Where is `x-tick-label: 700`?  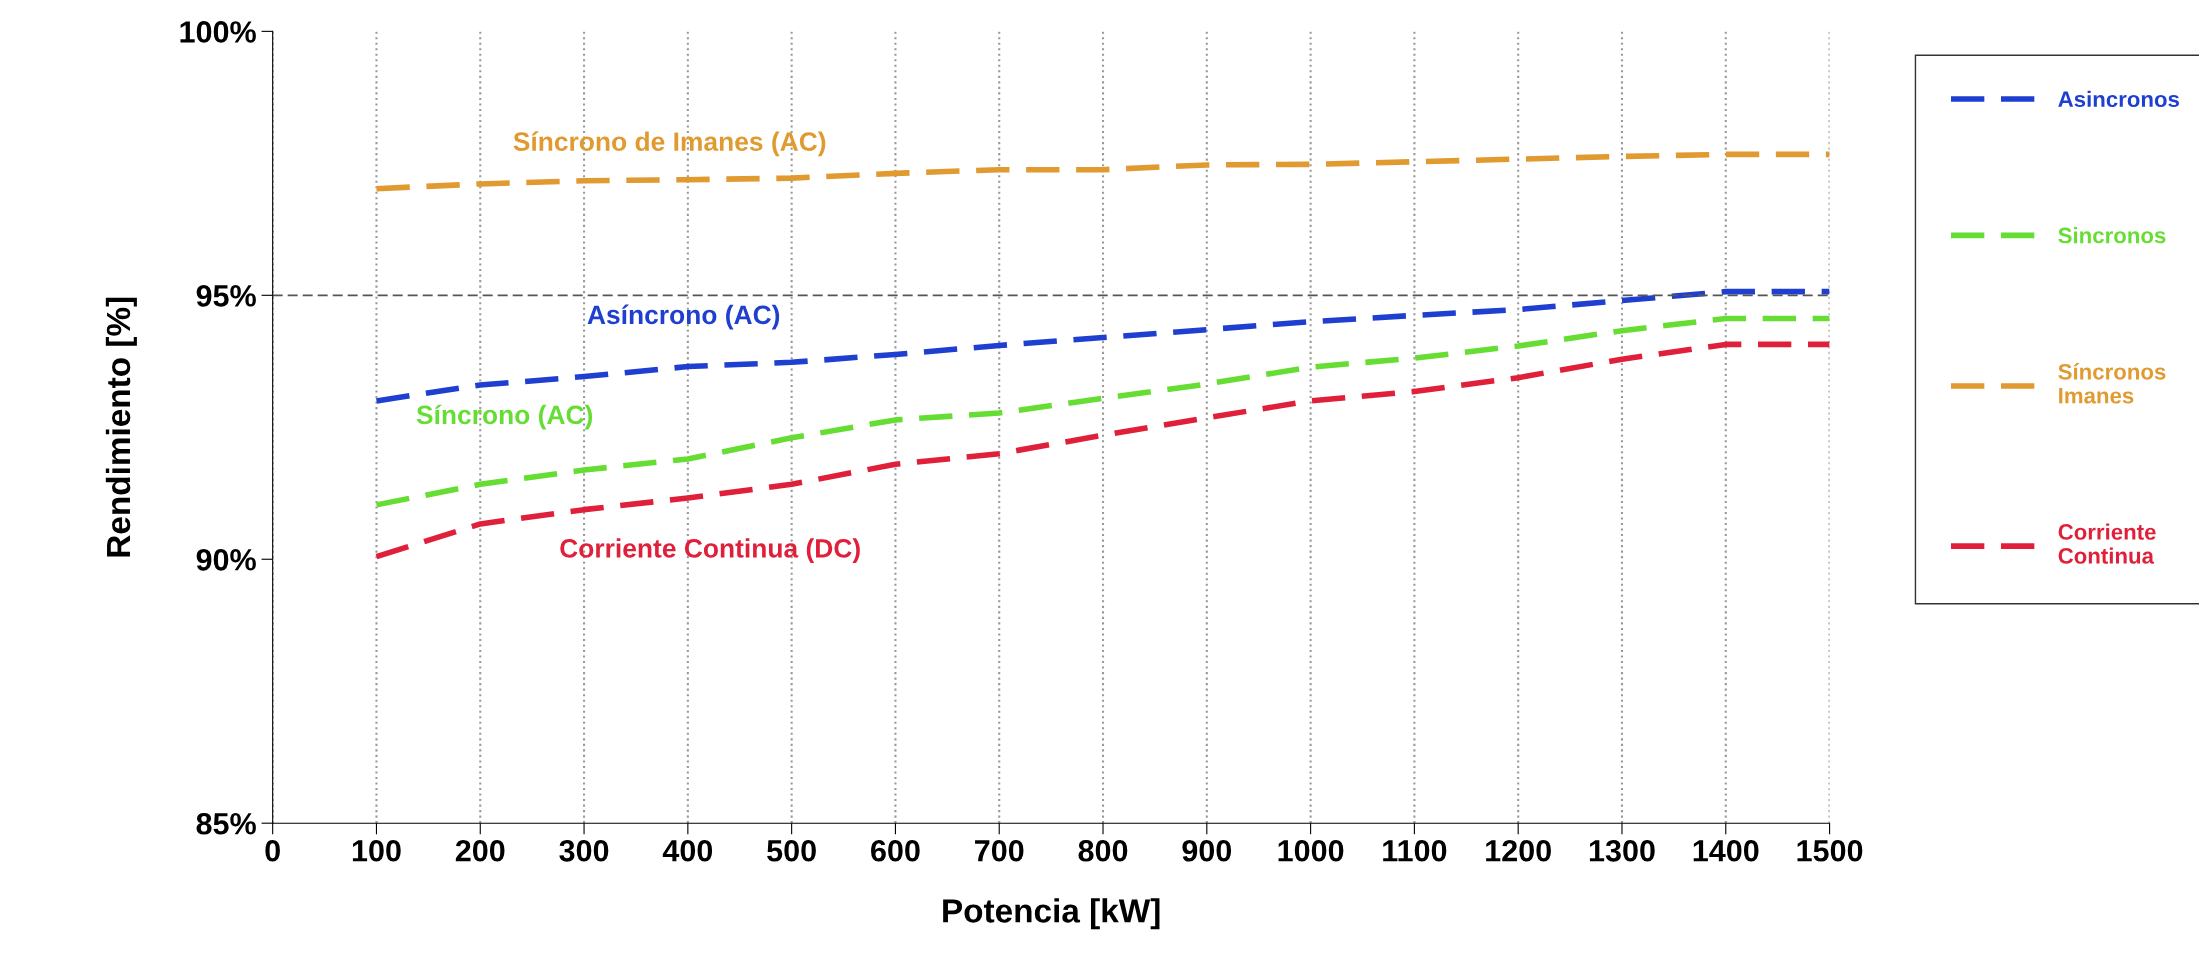 x-tick-label: 700 is located at coordinates (999, 850).